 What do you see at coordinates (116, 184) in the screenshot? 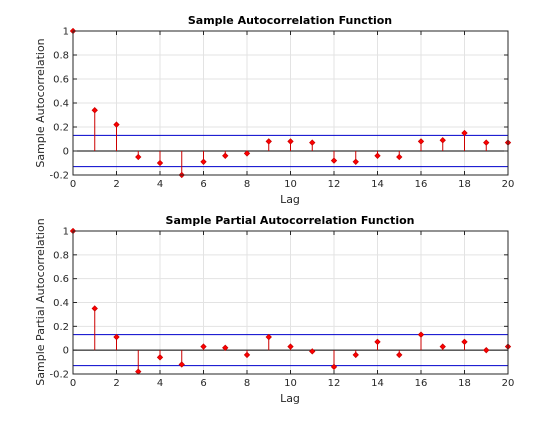
I see `acf-x-tick-label: 2` at bounding box center [116, 184].